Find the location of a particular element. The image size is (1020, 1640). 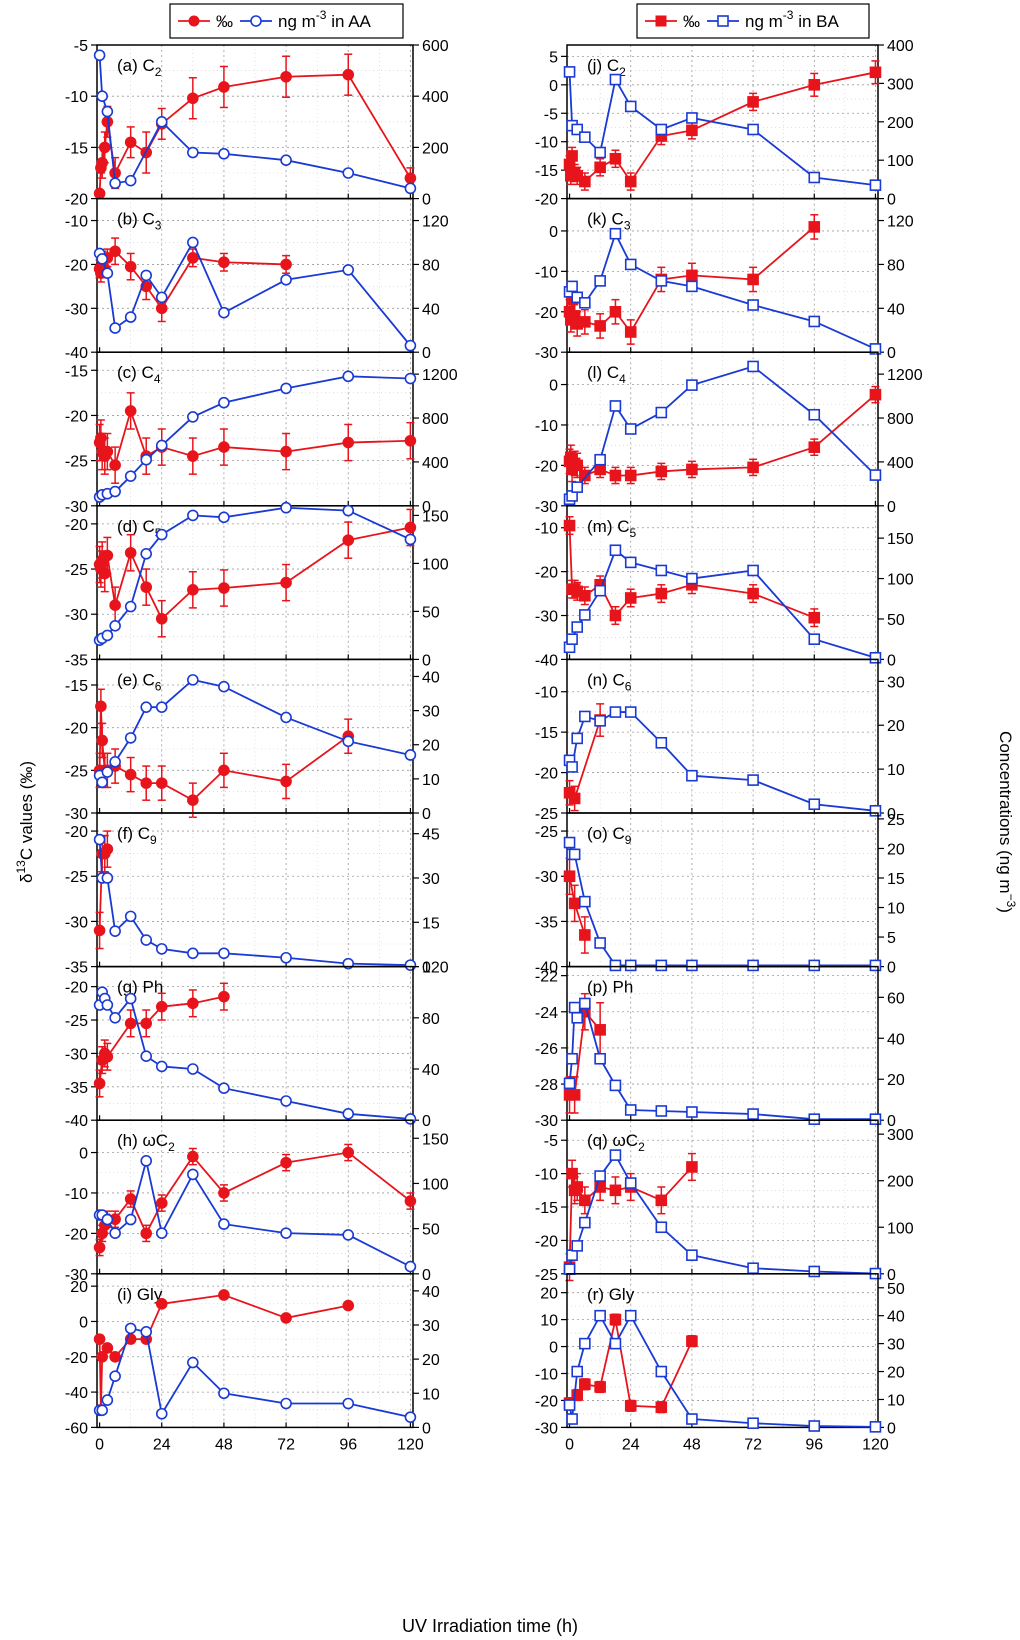

right-y-tick-label: 600 is located at coordinates (435, 46).